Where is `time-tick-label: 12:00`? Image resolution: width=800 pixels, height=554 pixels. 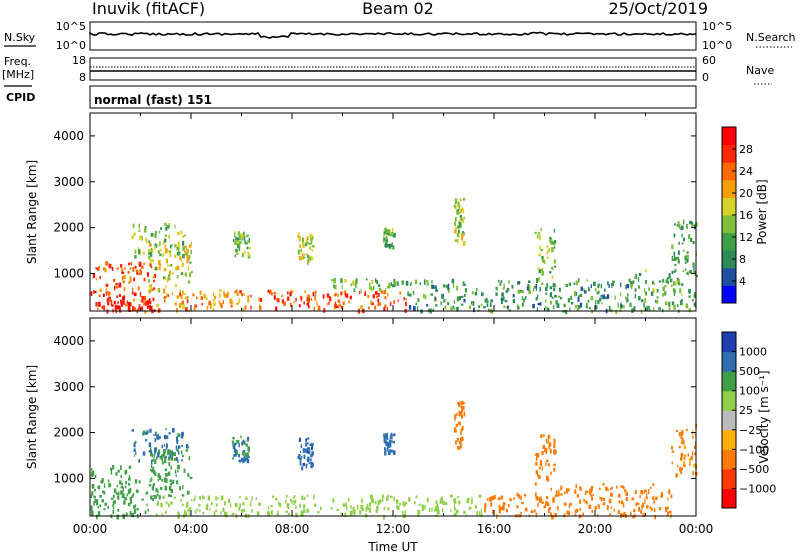 time-tick-label: 12:00 is located at coordinates (393, 529).